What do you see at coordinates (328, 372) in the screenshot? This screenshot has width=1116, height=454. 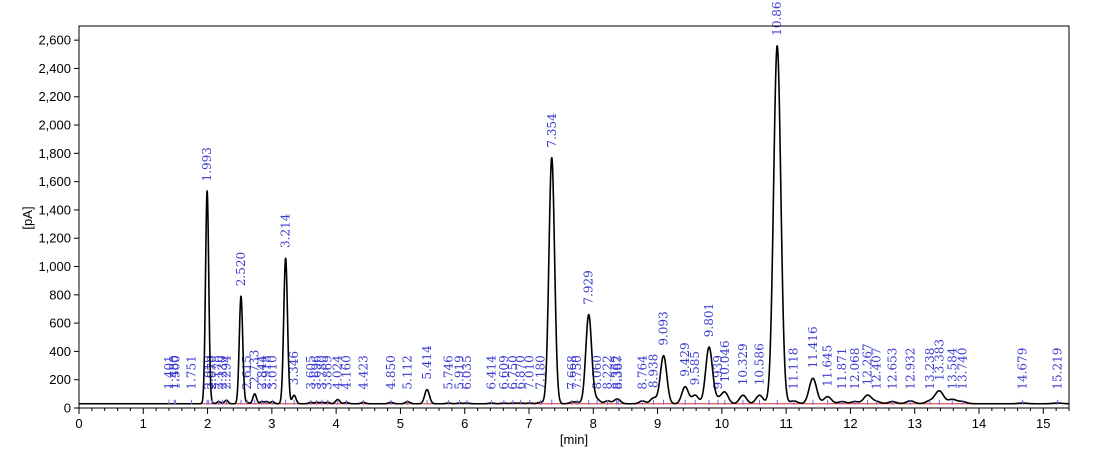 I see `peak-label: 3.869` at bounding box center [328, 372].